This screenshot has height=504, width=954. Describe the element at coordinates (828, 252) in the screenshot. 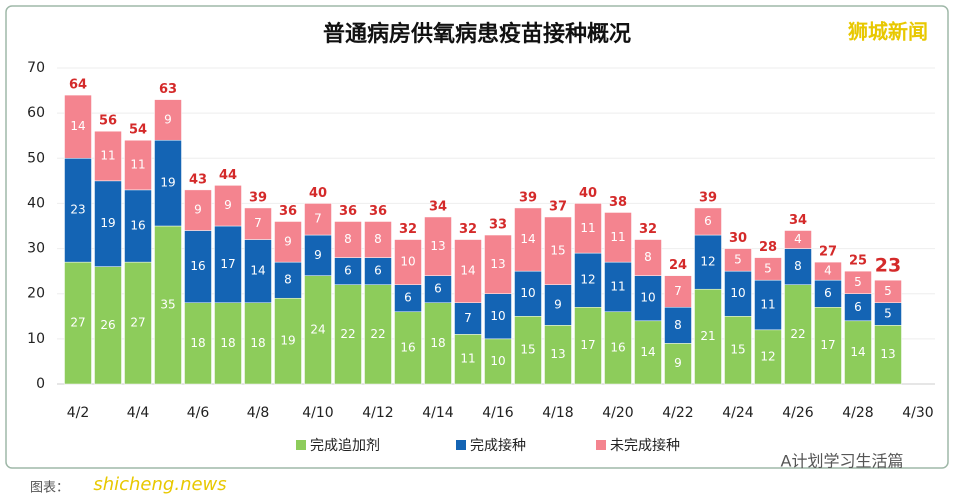

I see `total-label: 27` at that location.